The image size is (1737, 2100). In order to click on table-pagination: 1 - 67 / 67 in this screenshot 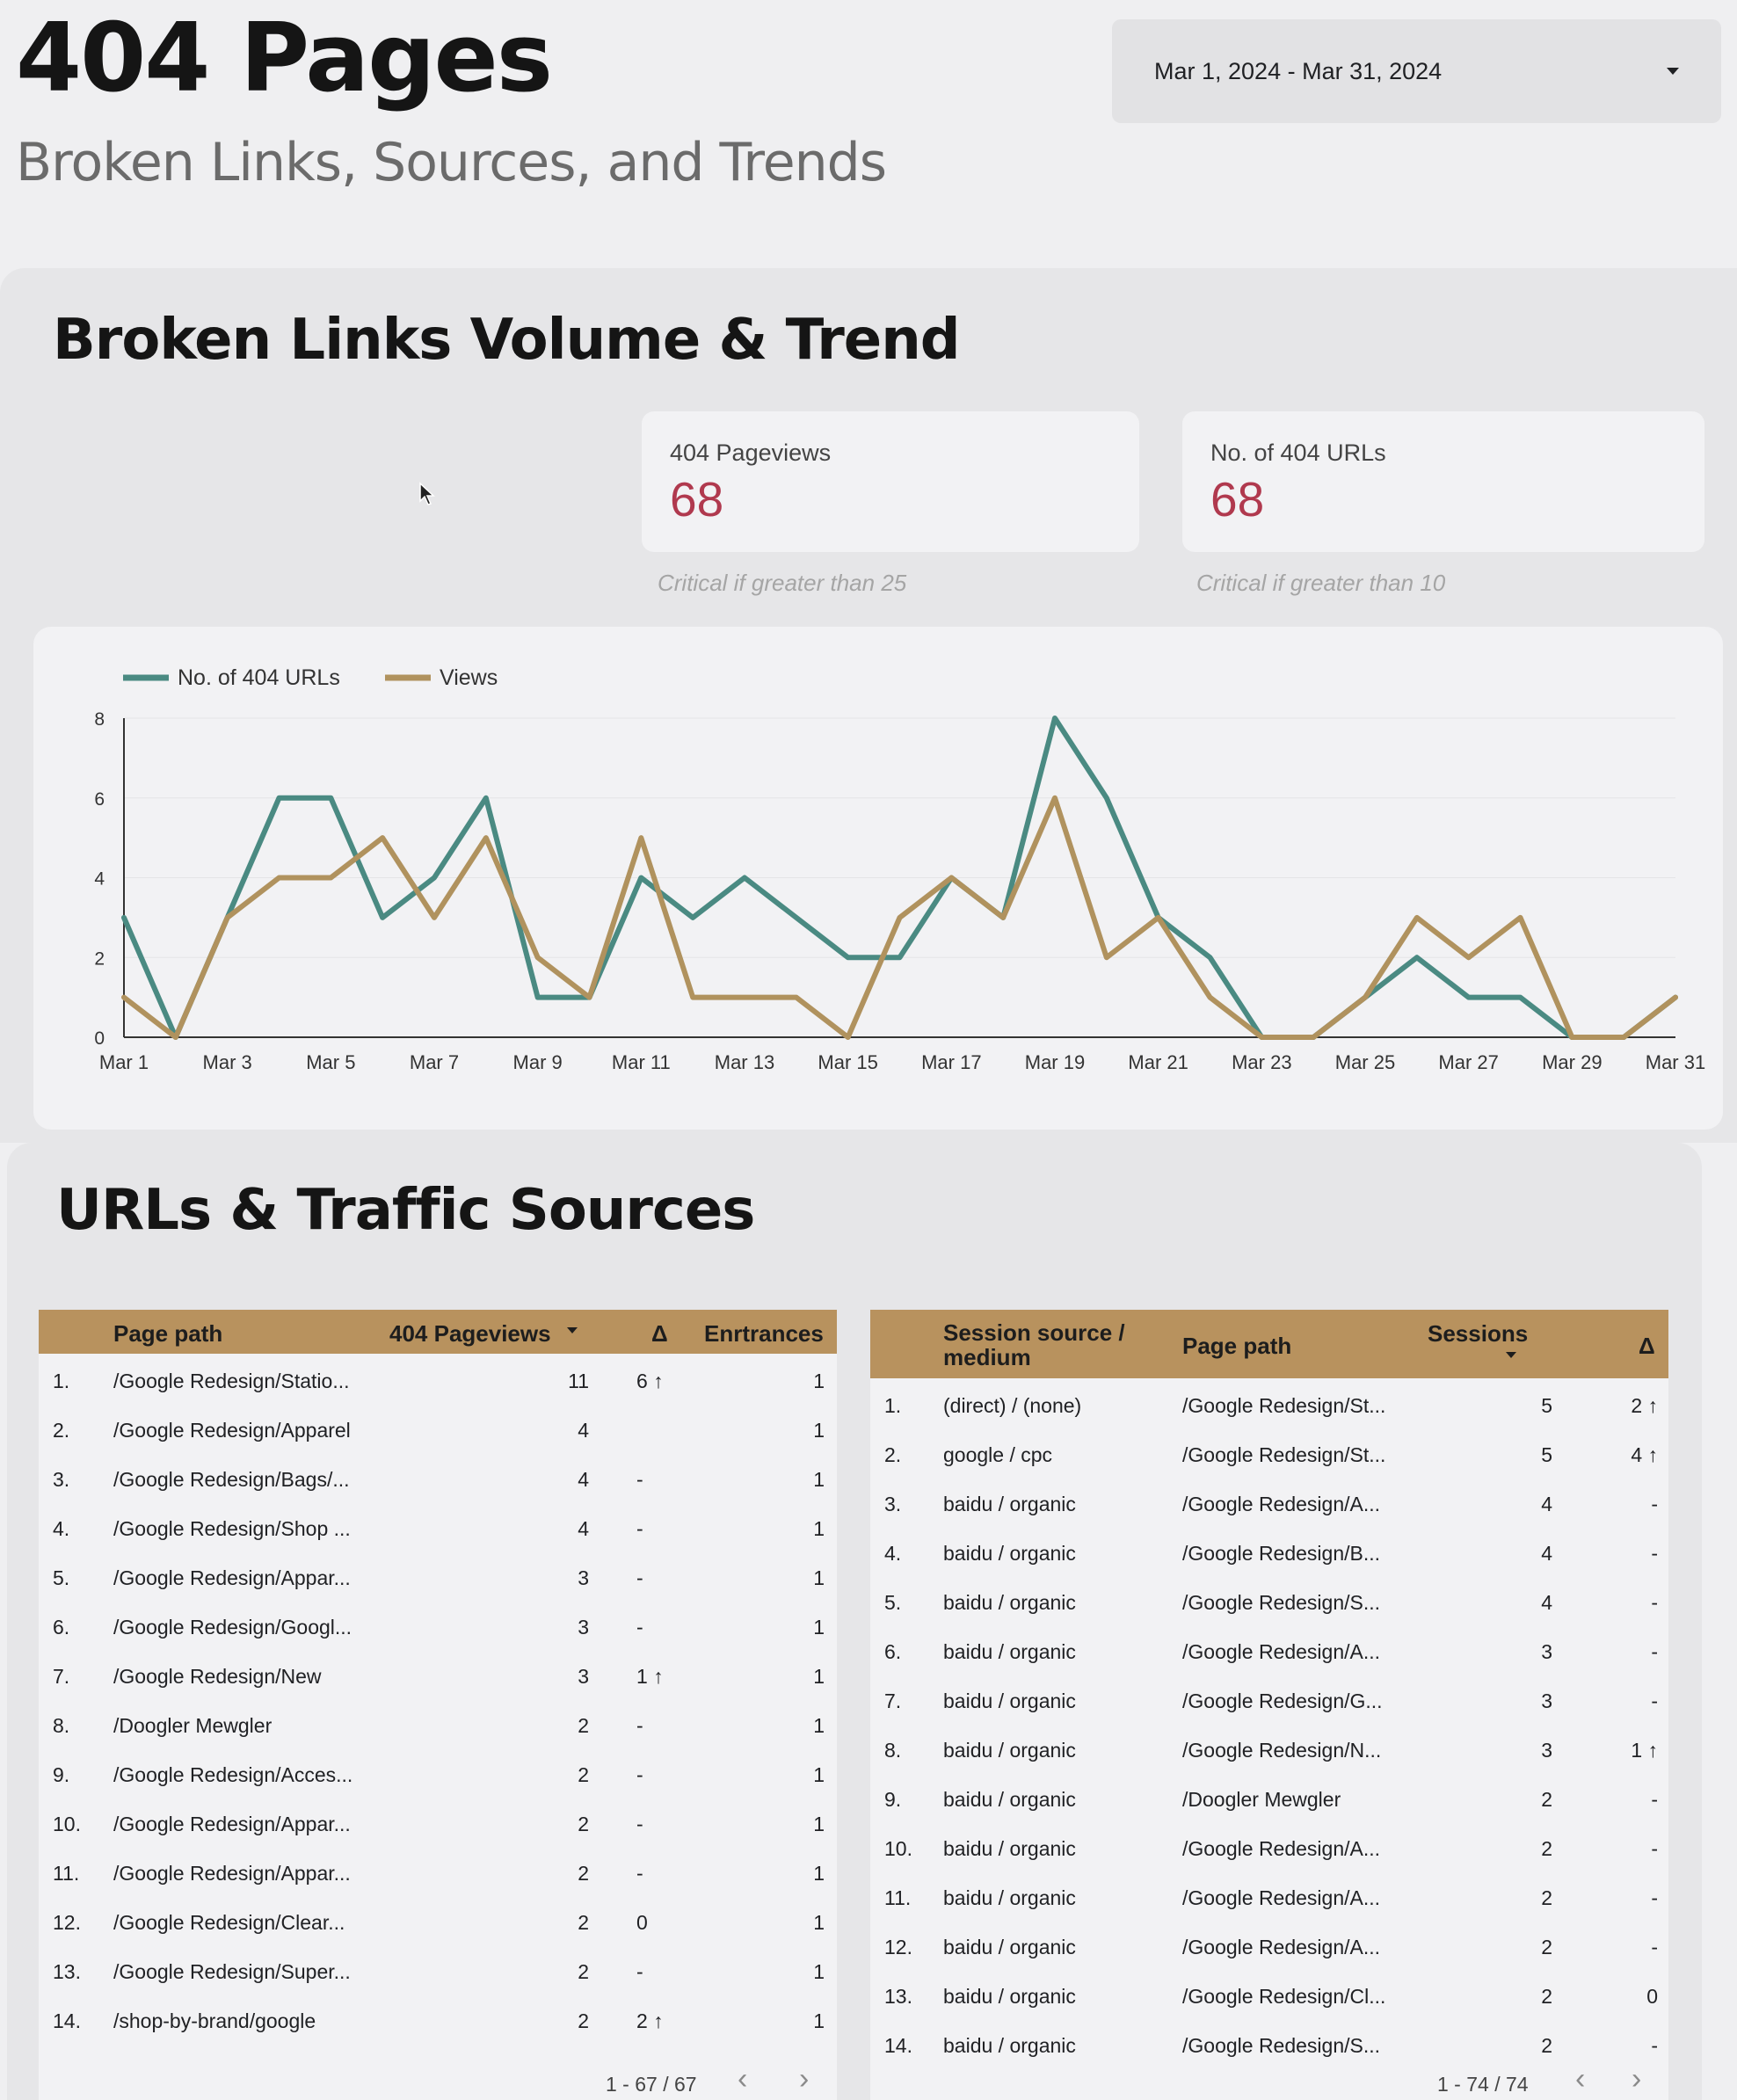, I will do `click(651, 2084)`.